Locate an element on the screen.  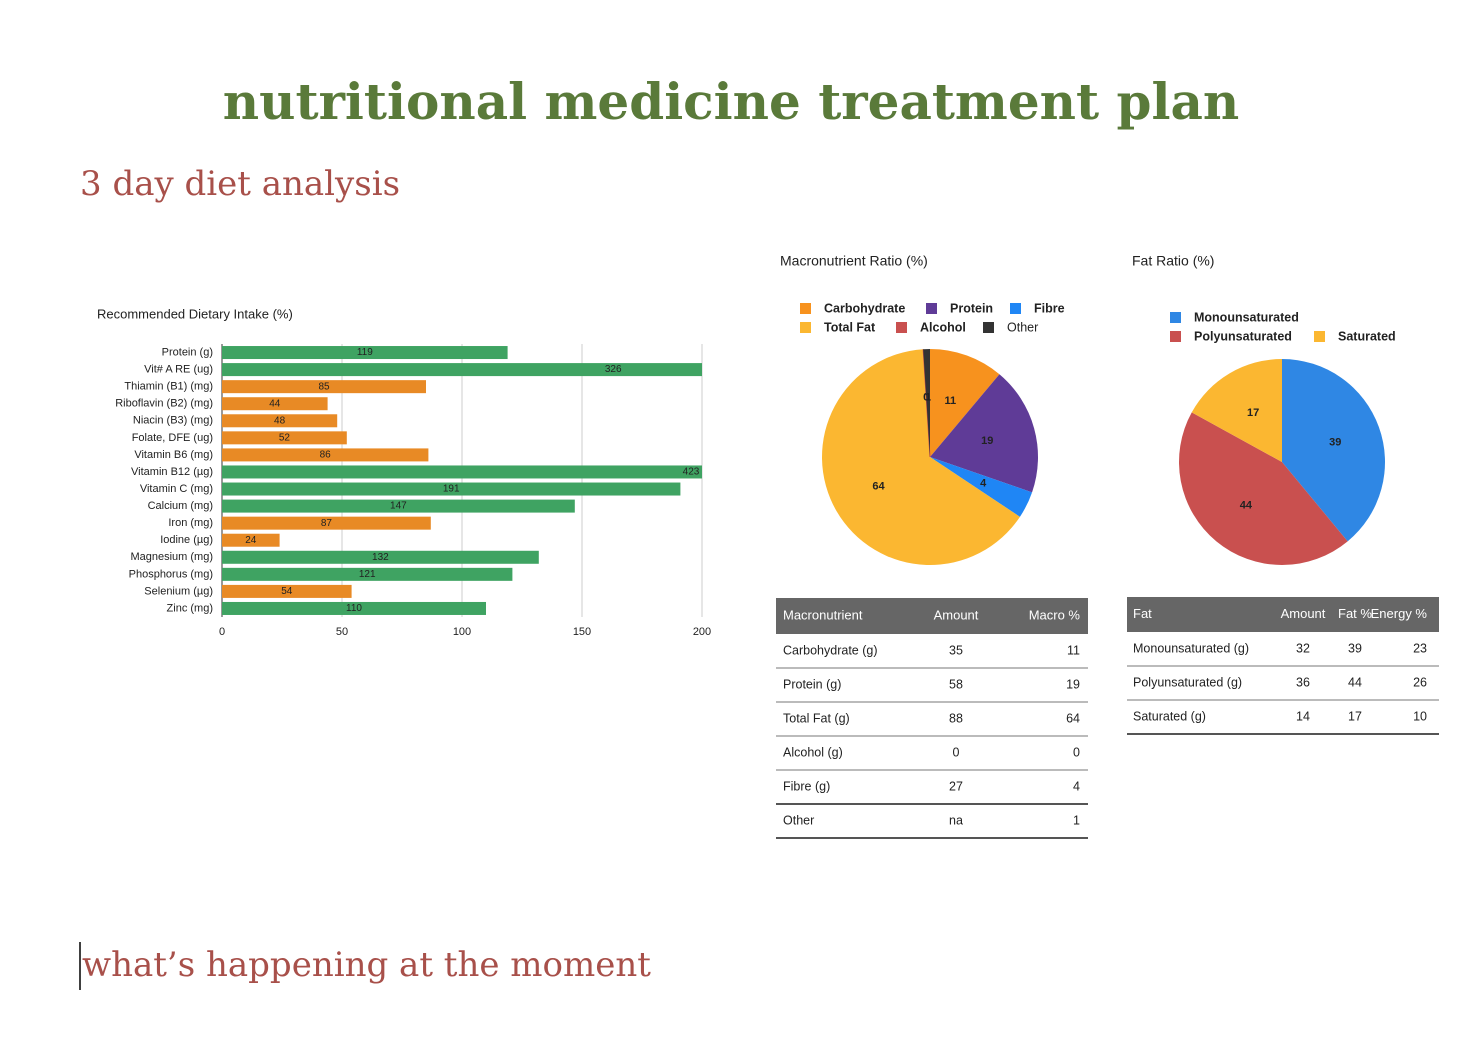
table-header-cell: Macro % is located at coordinates (1055, 614).